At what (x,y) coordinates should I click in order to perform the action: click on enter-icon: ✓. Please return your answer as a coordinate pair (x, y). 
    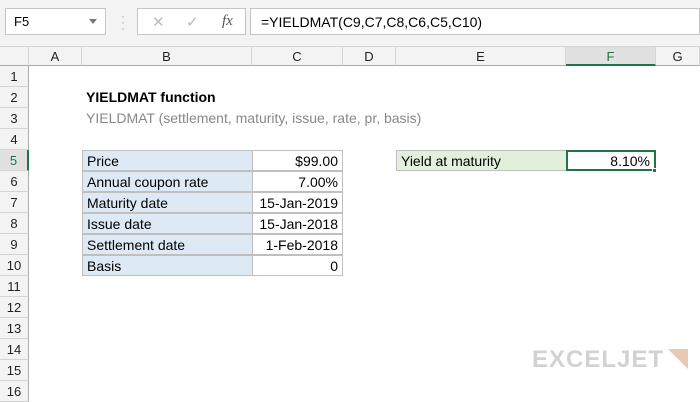
    Looking at the image, I should click on (192, 22).